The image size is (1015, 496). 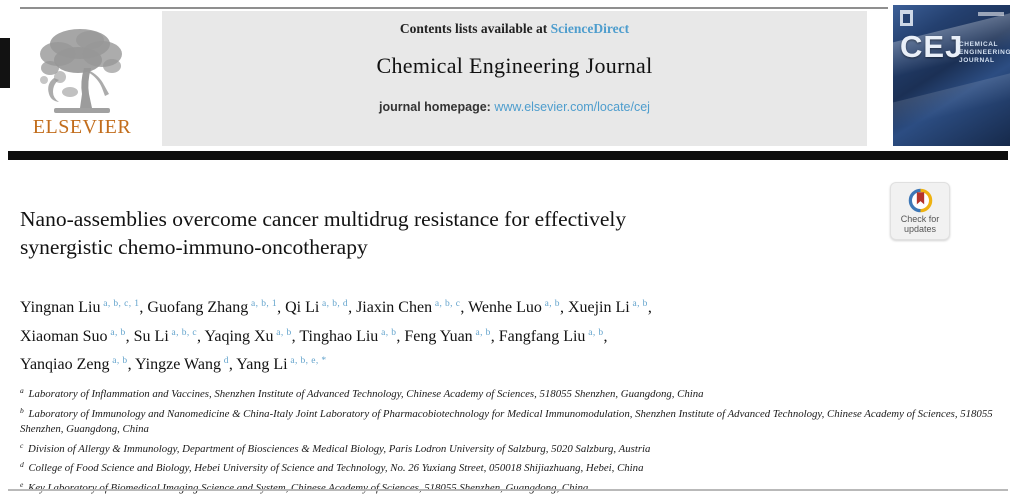 I want to click on author: Jiaxin Chen a, b, c,, so click(x=412, y=307).